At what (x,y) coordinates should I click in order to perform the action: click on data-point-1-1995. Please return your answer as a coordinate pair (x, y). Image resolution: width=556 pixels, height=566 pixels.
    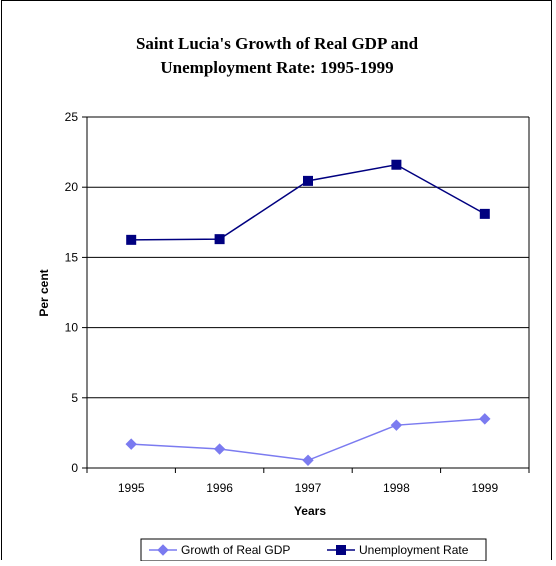
    Looking at the image, I should click on (131, 239).